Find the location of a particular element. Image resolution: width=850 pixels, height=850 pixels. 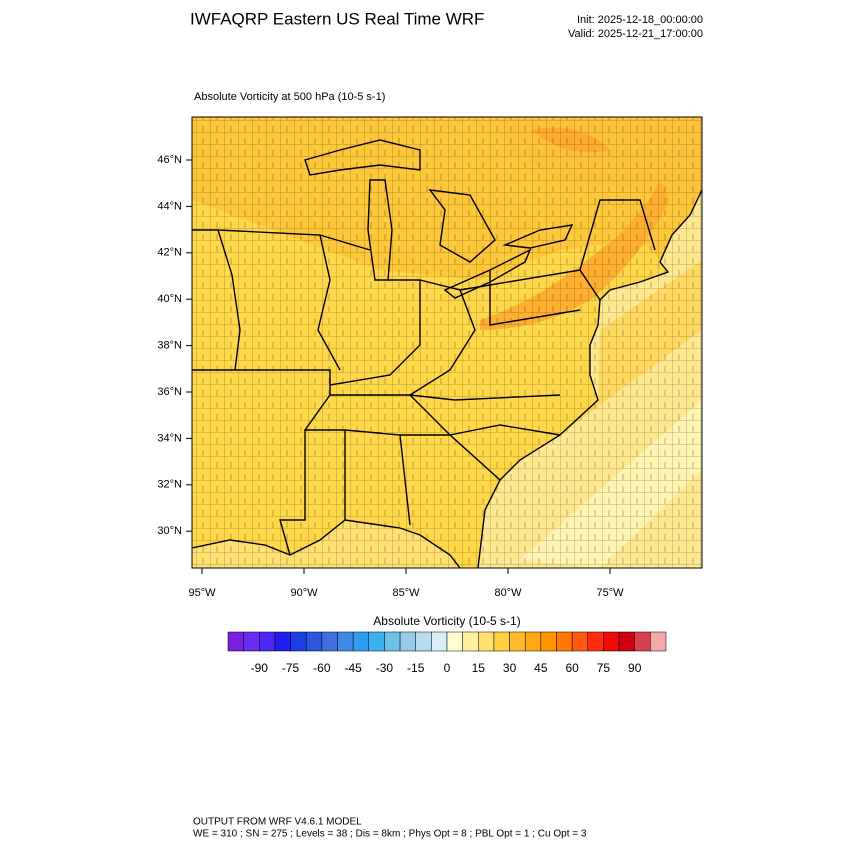

footer-line: OUTPUT FROM WRF V4.6.1 MODEL is located at coordinates (277, 822).